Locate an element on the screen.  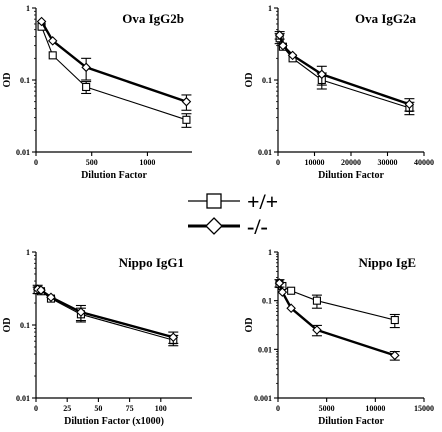
legend-label-ko: -/- is located at coordinates (257, 226).